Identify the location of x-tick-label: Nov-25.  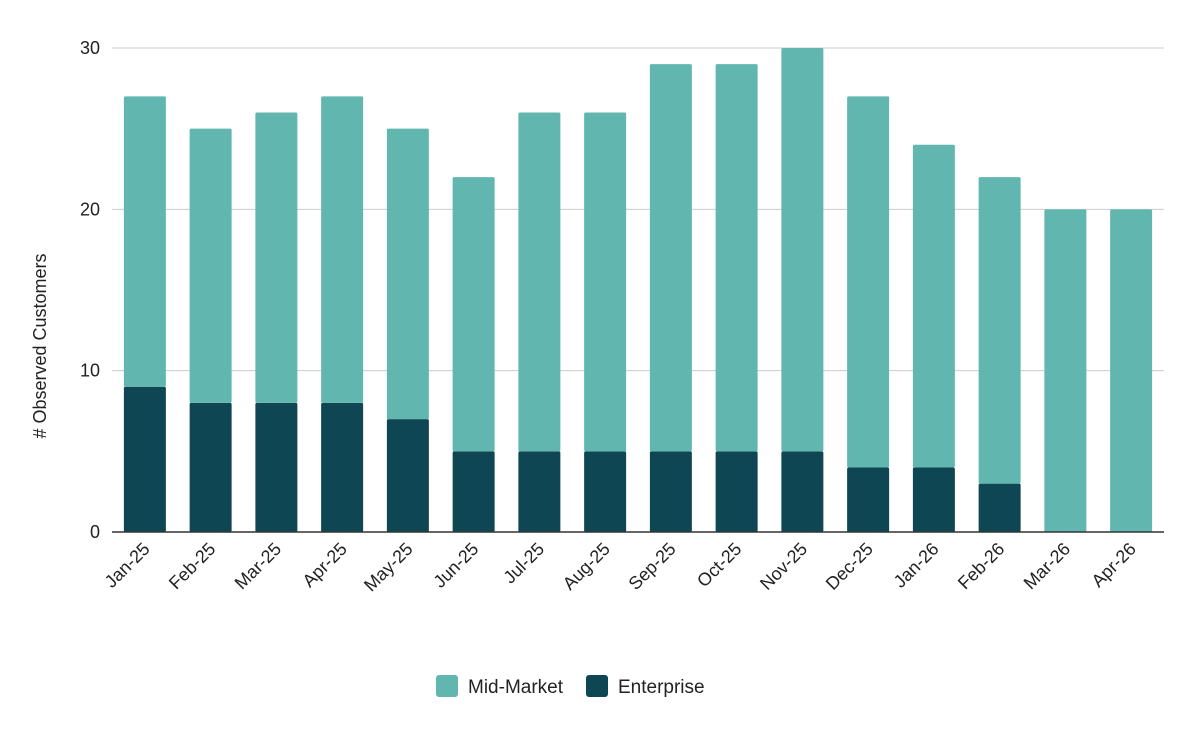
(783, 566).